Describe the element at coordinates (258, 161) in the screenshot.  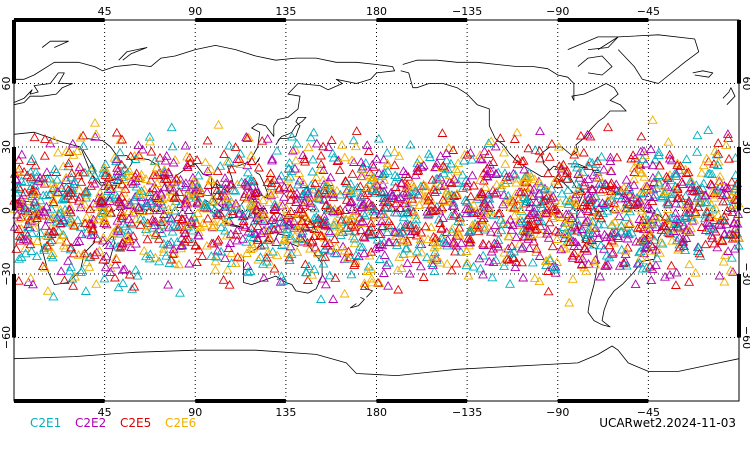
I see `coast-taiwan` at that location.